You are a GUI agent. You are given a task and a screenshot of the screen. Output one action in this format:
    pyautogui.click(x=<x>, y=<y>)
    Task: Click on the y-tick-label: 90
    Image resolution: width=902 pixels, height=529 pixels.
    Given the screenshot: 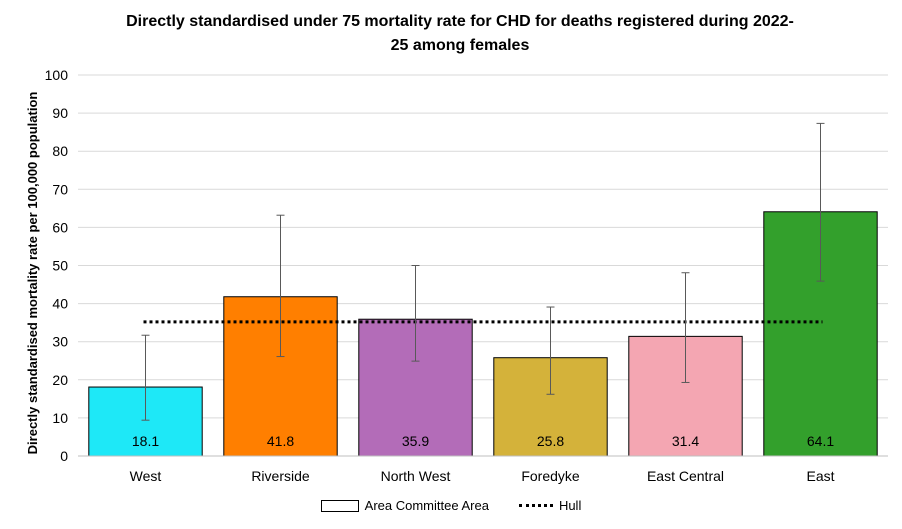 What is the action you would take?
    pyautogui.click(x=60, y=113)
    